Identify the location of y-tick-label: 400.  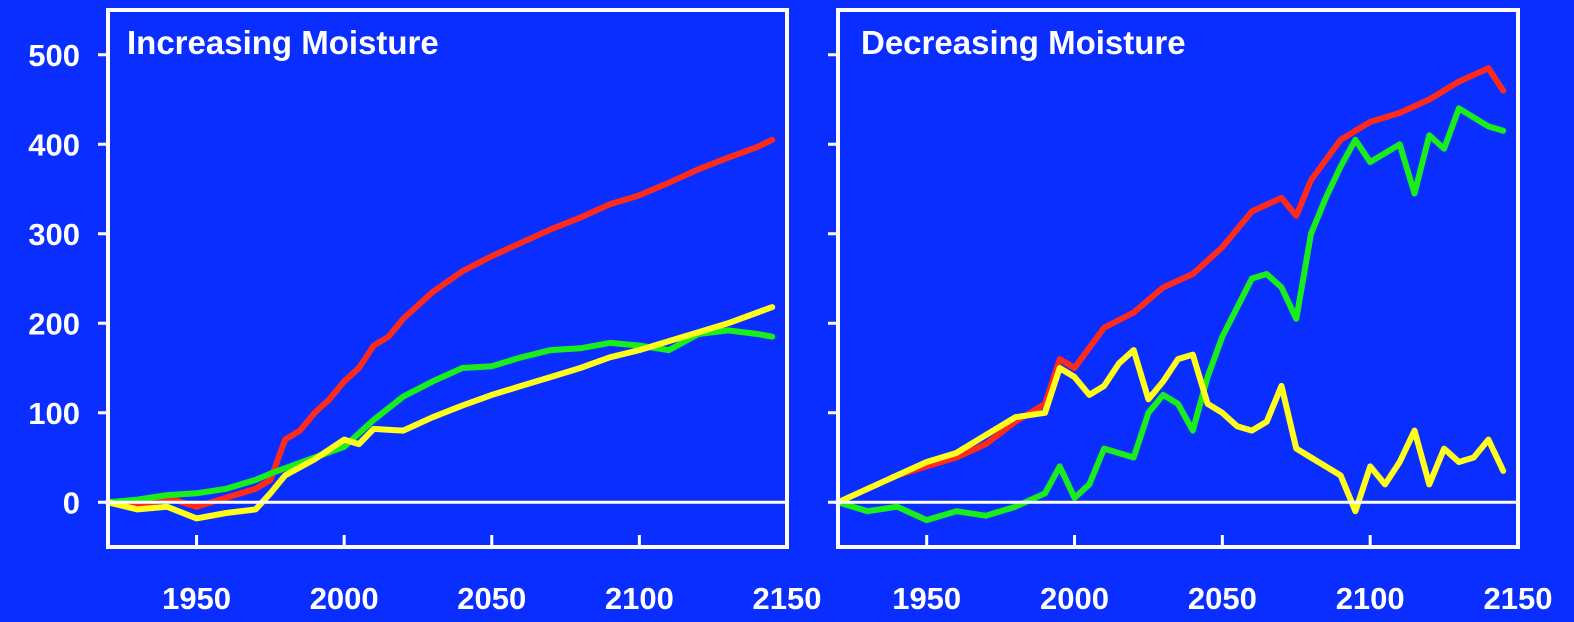
(54, 144).